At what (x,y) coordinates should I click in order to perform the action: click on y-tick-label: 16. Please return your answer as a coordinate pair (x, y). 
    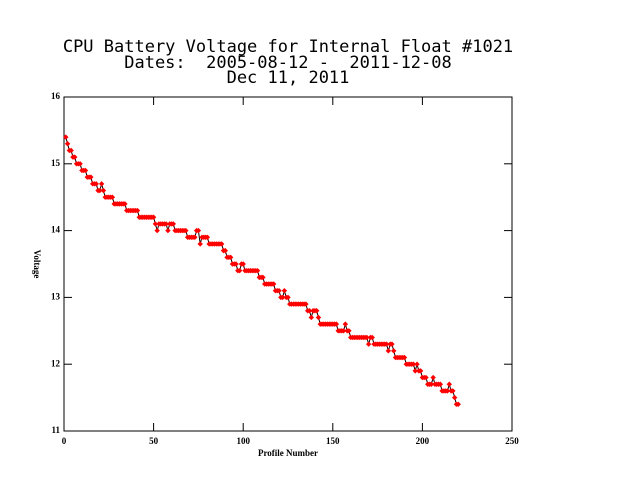
    Looking at the image, I should click on (56, 96).